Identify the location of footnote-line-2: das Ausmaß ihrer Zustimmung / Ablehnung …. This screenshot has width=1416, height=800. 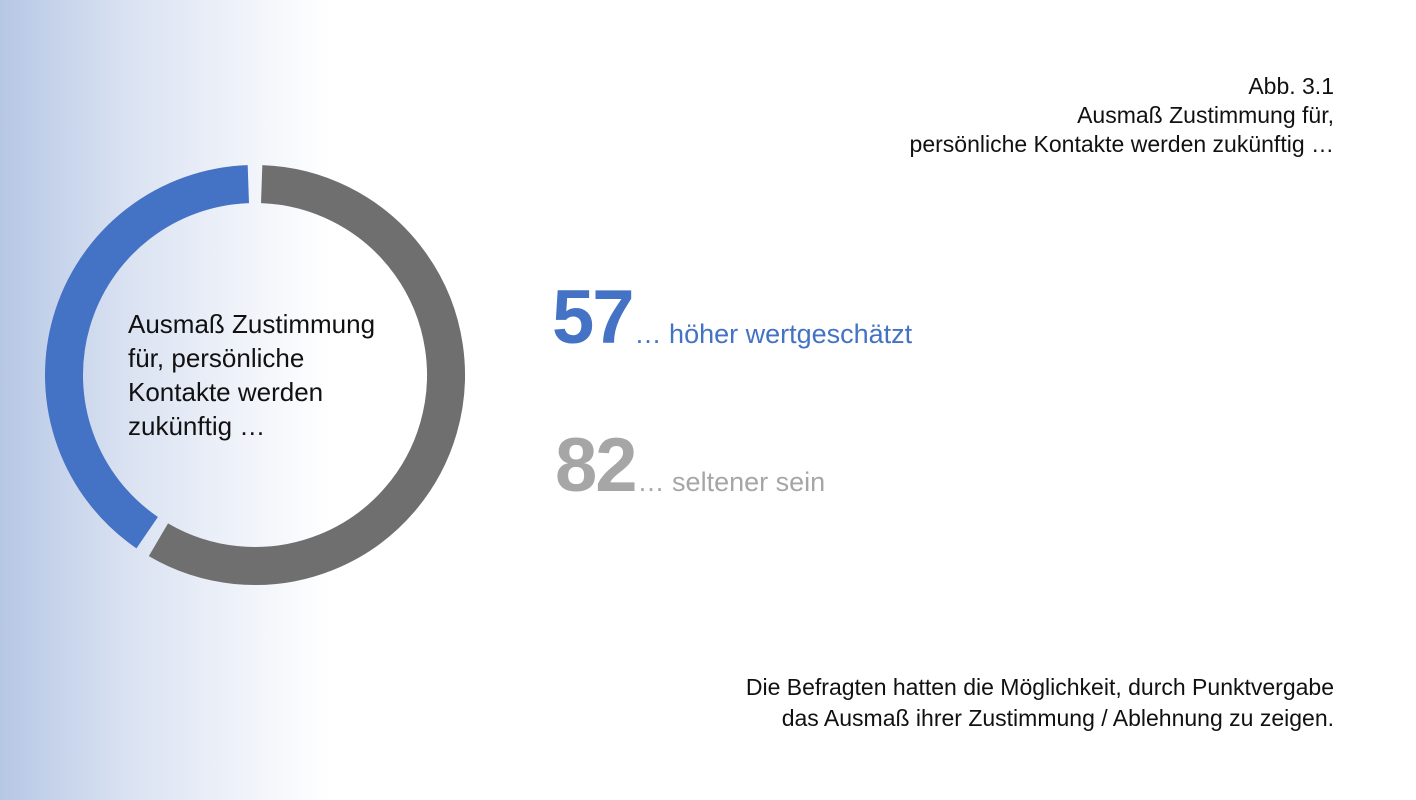
(1057, 718).